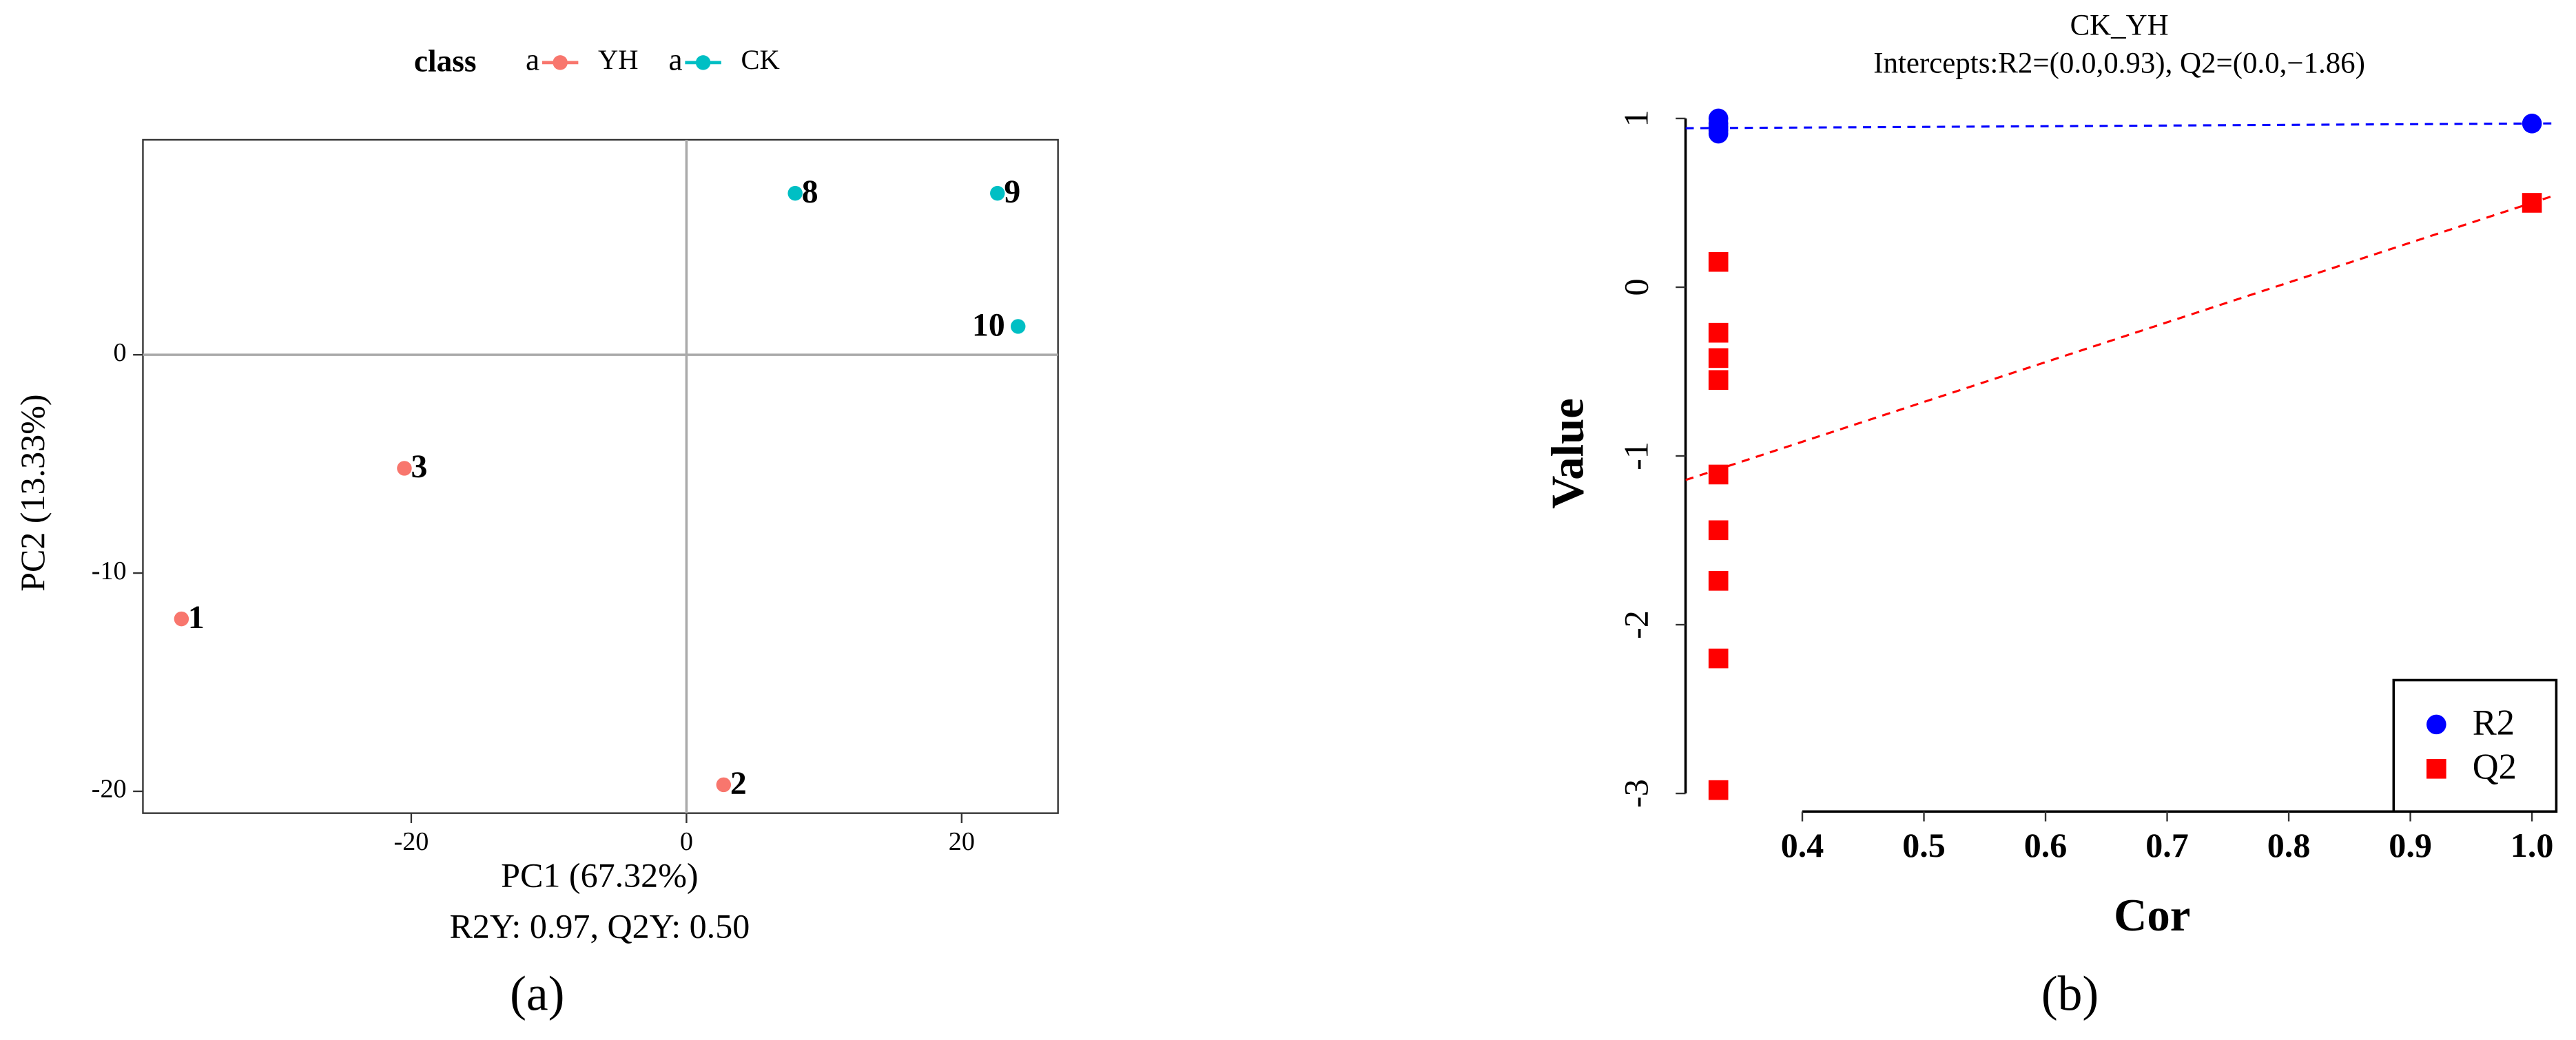 This screenshot has width=2576, height=1040. Describe the element at coordinates (2289, 845) in the screenshot. I see `x-tick-label: 0.8` at that location.